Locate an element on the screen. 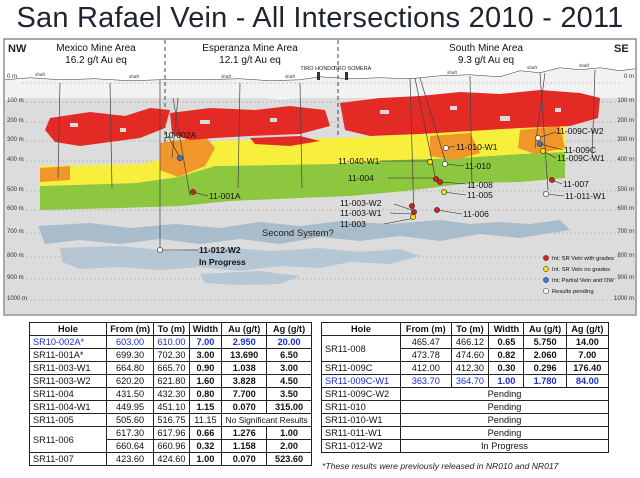 The image size is (640, 478). table-row: SR11-004 431.50 432.30 0.80 7.700 3.50 is located at coordinates (170, 394).